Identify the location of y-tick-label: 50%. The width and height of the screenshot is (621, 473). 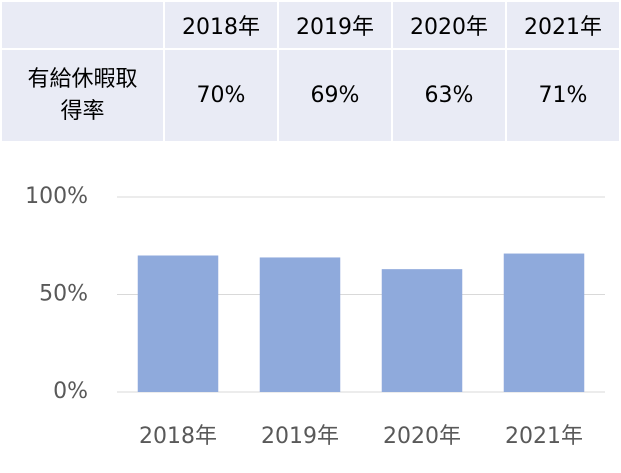
(63, 294).